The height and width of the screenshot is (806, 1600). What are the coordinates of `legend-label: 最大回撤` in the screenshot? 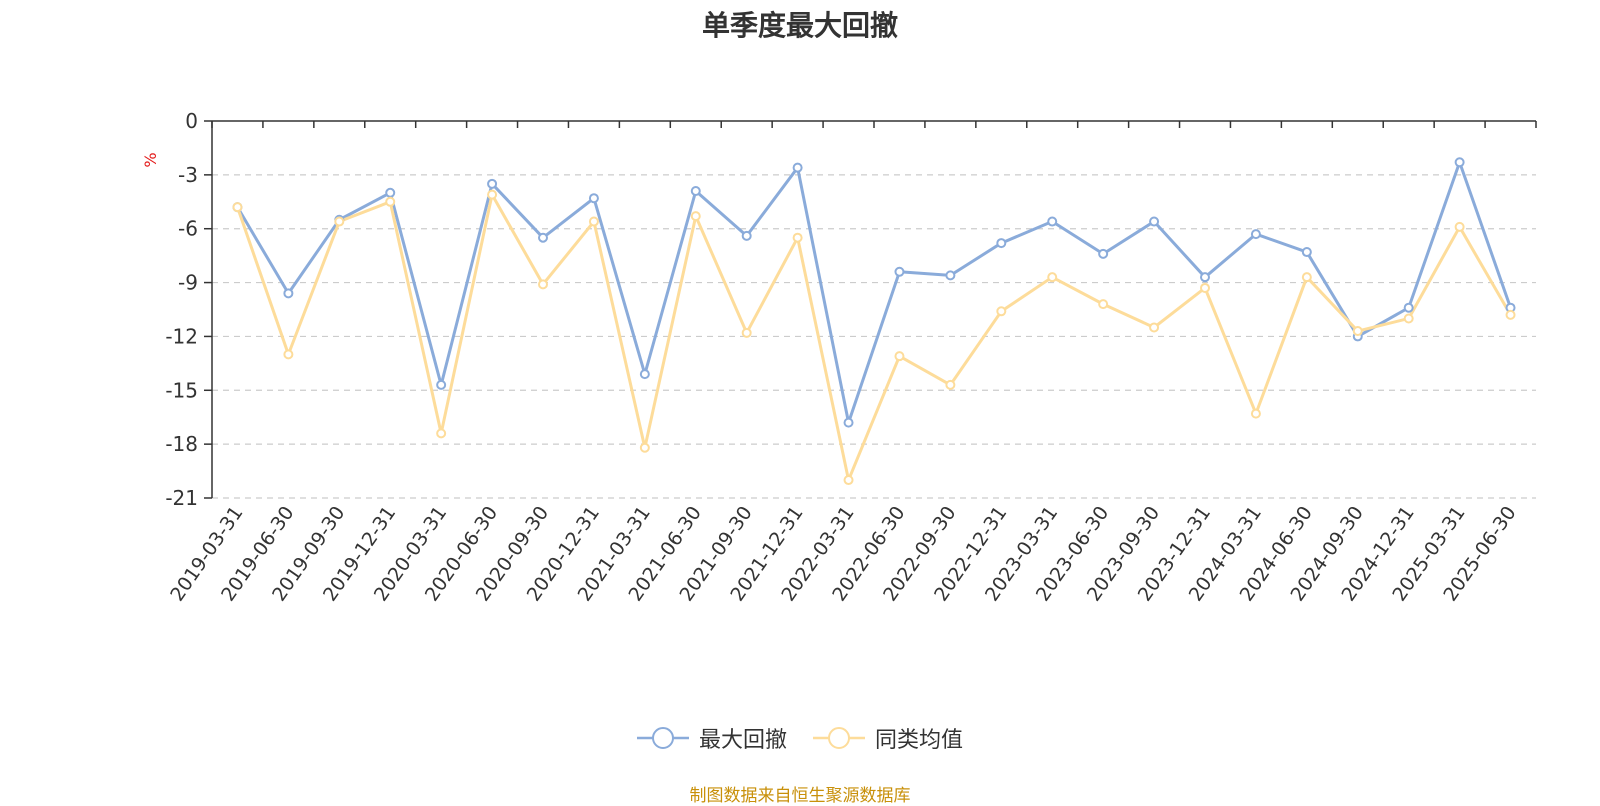 It's located at (742, 740).